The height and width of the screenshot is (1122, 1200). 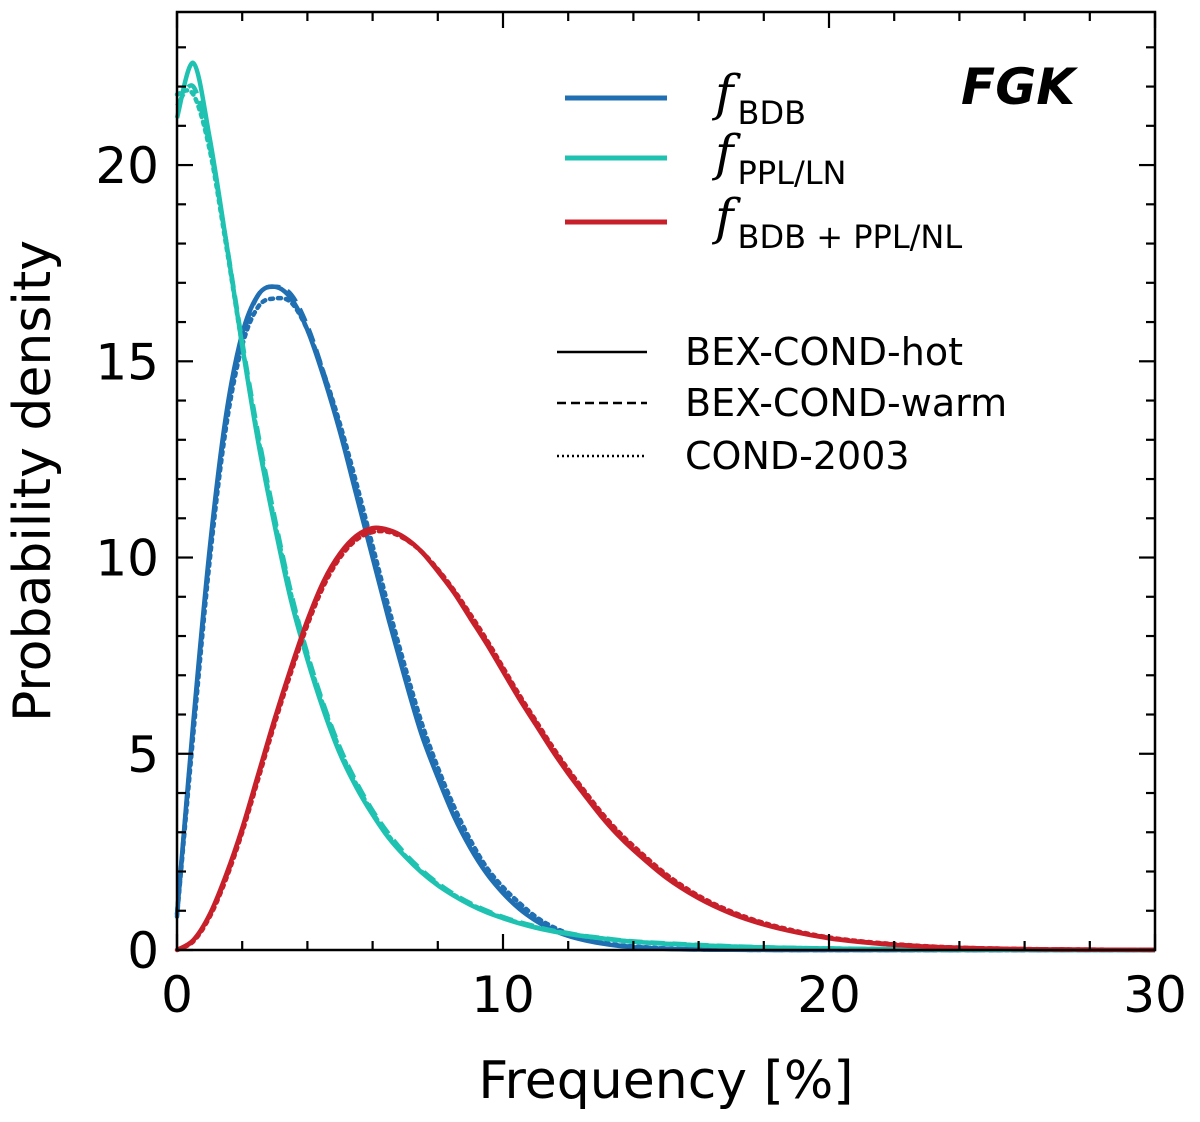 What do you see at coordinates (33, 481) in the screenshot?
I see `y-axis-label: Probability density` at bounding box center [33, 481].